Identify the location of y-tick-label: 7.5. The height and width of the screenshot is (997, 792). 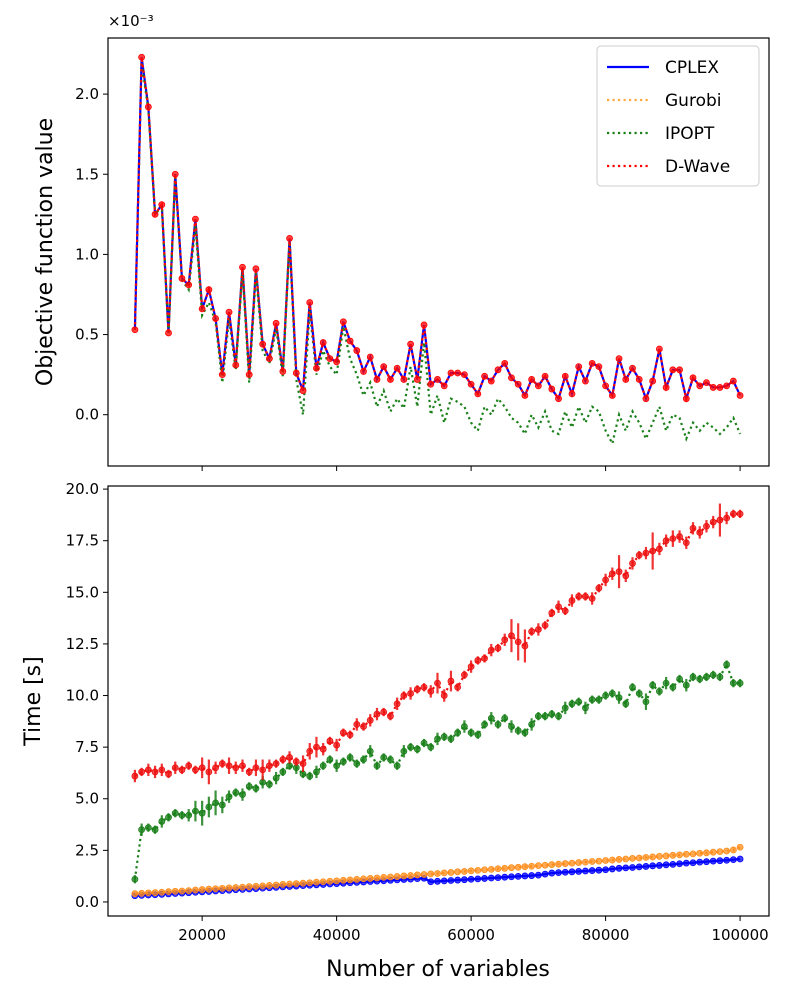
(87, 747).